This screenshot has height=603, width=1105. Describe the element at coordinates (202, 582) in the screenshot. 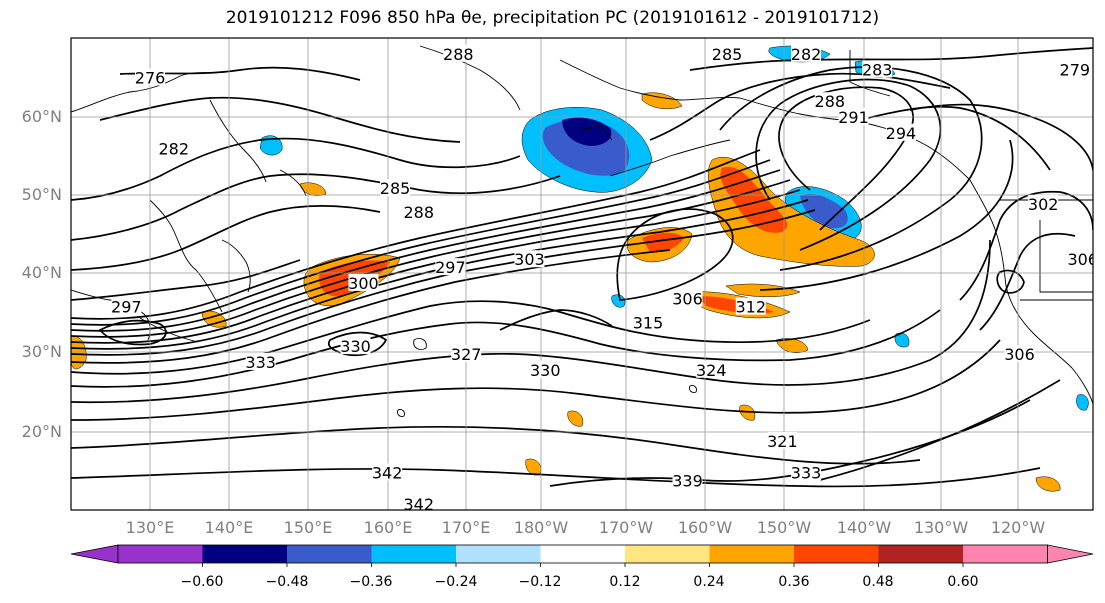

I see `colorbar-tick-label: −0.60` at that location.